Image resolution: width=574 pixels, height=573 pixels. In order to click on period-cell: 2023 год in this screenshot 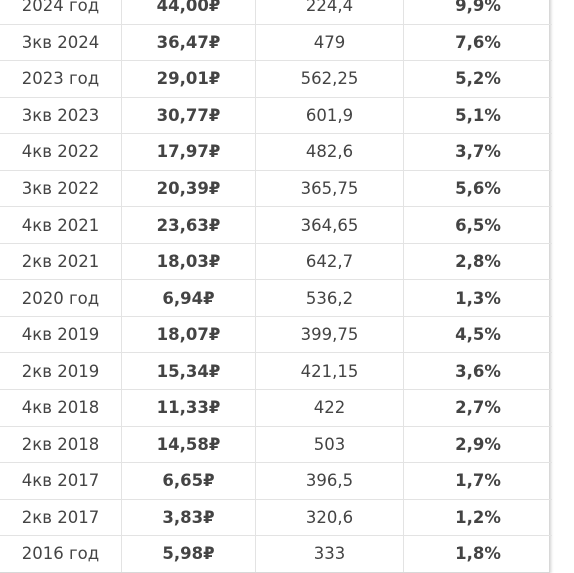, I will do `click(61, 79)`.